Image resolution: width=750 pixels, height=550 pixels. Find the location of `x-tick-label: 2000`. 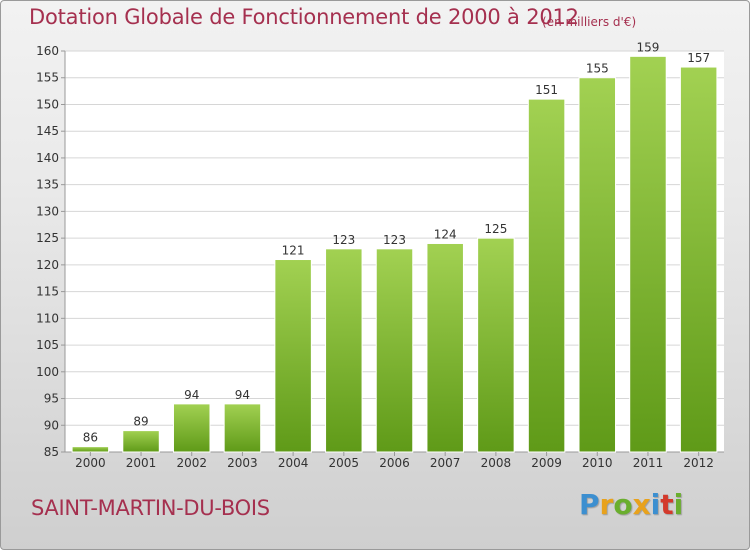

x-tick-label: 2000 is located at coordinates (90, 463).